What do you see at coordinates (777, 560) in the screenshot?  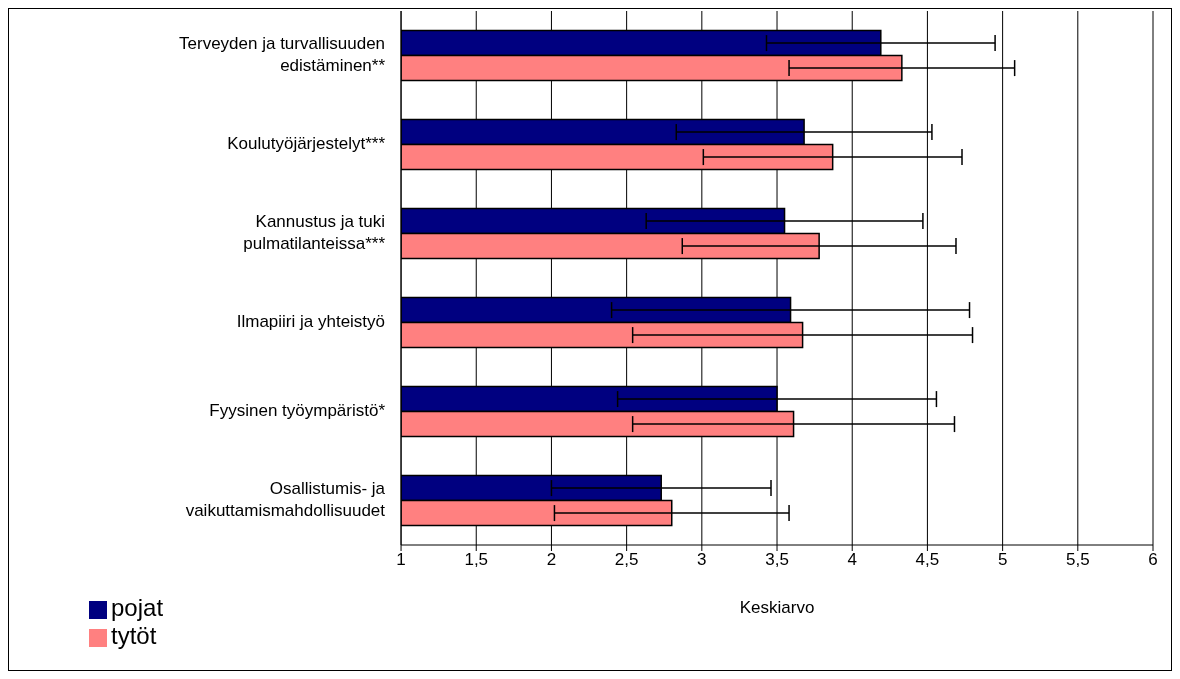 I see `x-tick-label: 3,5` at bounding box center [777, 560].